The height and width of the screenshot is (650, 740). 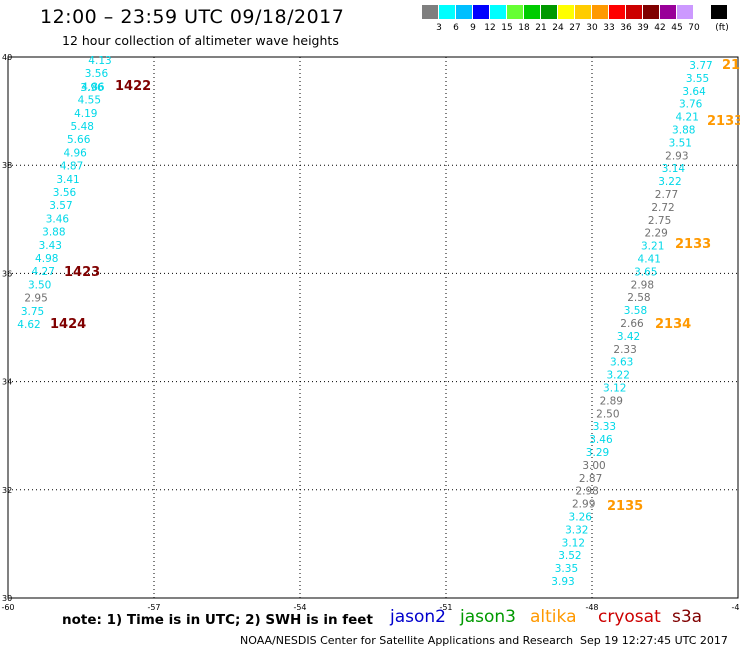 I want to click on legend-label: 45, so click(x=677, y=28).